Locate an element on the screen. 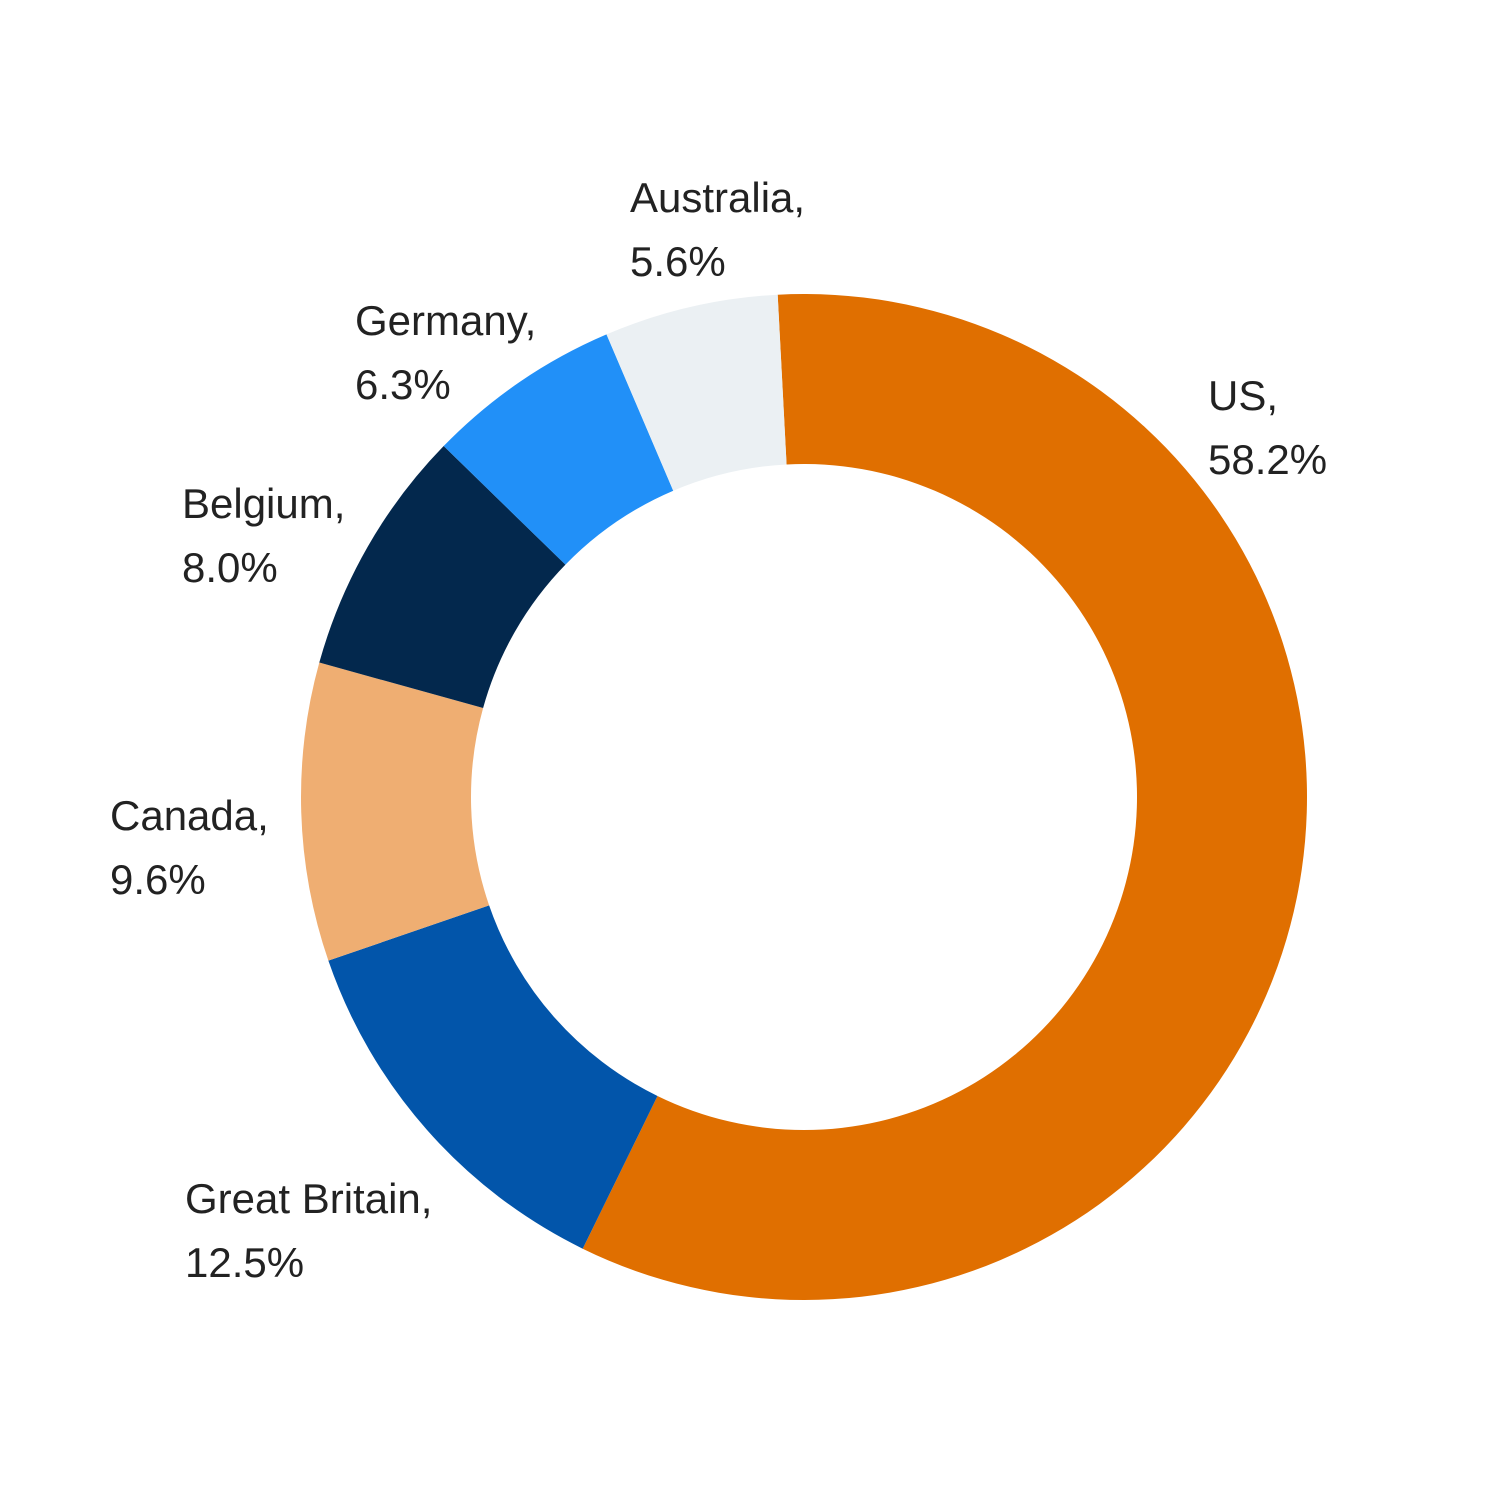 Image resolution: width=1500 pixels, height=1500 pixels. slice-label: US, is located at coordinates (1243, 395).